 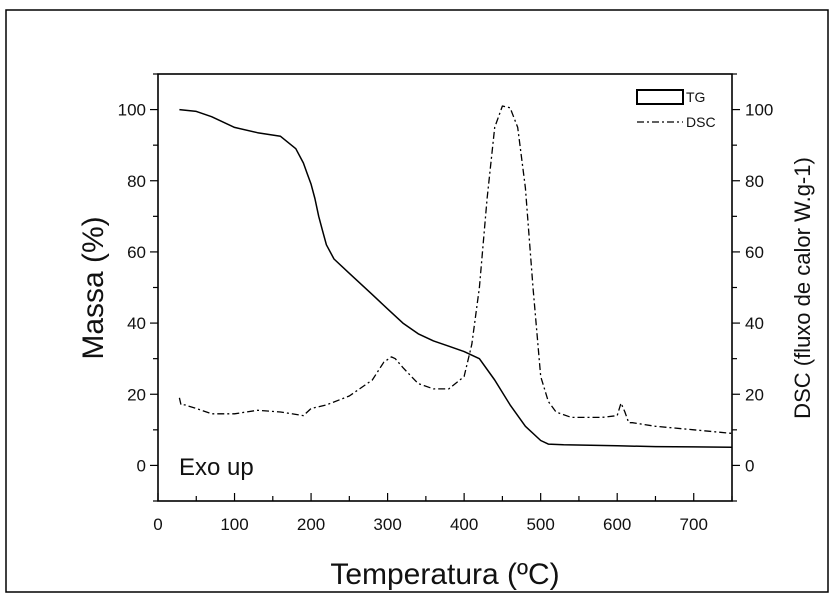 I want to click on x-tick-label: 0, so click(x=157, y=524).